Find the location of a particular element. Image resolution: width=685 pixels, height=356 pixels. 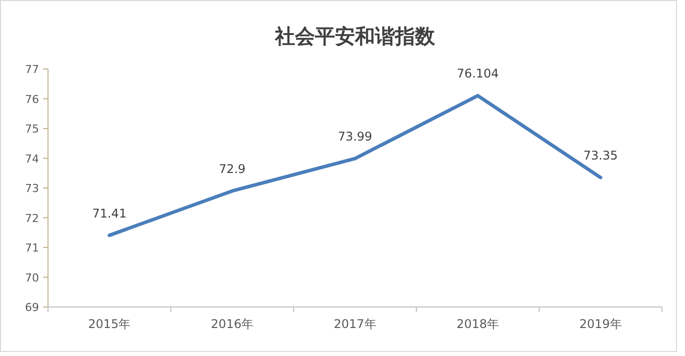

y-tick-label: 73 is located at coordinates (32, 188).